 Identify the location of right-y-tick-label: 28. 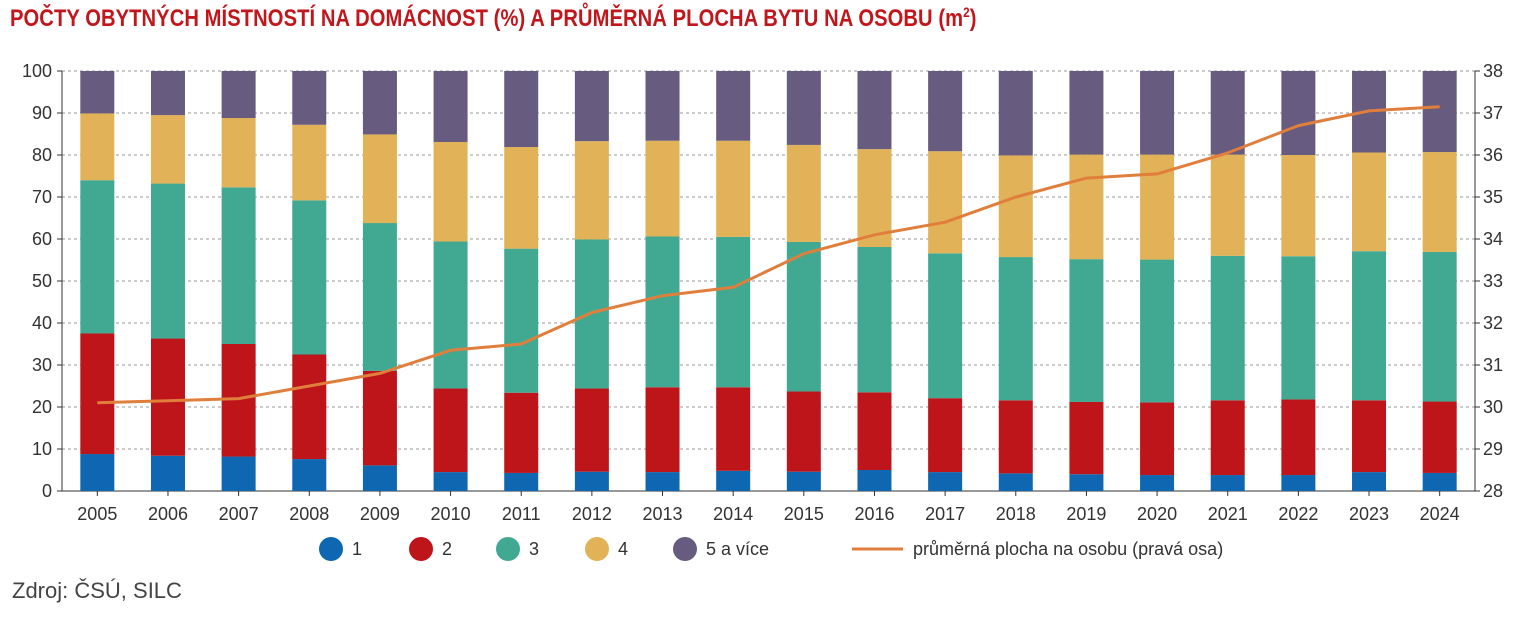
(1493, 491).